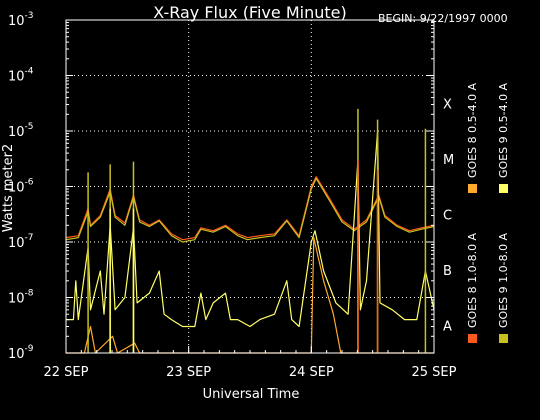 The image size is (540, 420). I want to click on flare-class-B: B, so click(447, 271).